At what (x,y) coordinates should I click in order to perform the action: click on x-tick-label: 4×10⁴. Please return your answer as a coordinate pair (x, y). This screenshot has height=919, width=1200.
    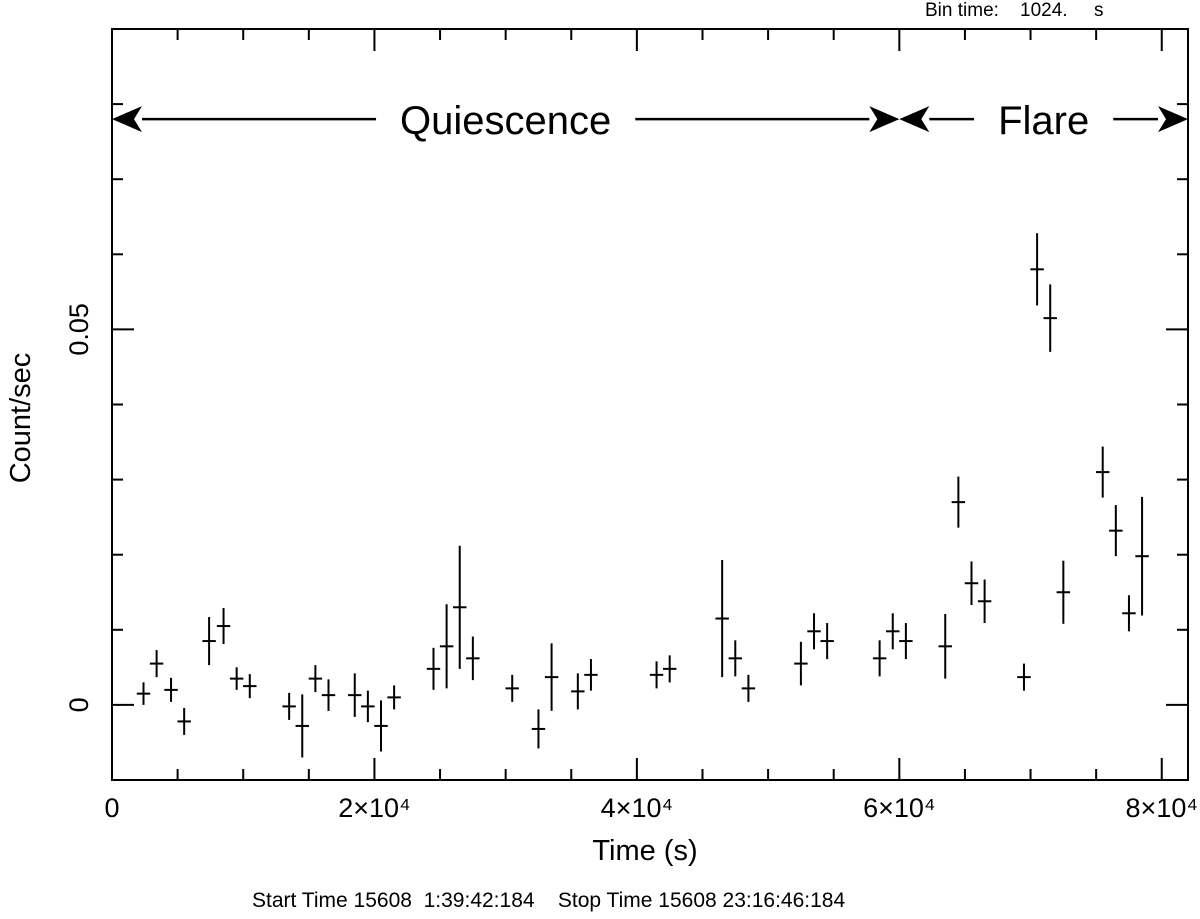
    Looking at the image, I should click on (637, 808).